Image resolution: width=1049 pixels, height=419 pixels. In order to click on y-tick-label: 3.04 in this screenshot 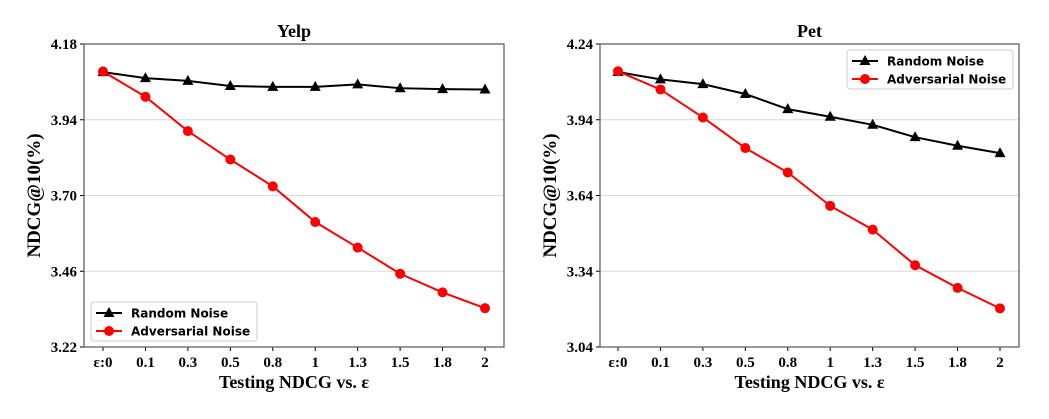, I will do `click(580, 348)`.